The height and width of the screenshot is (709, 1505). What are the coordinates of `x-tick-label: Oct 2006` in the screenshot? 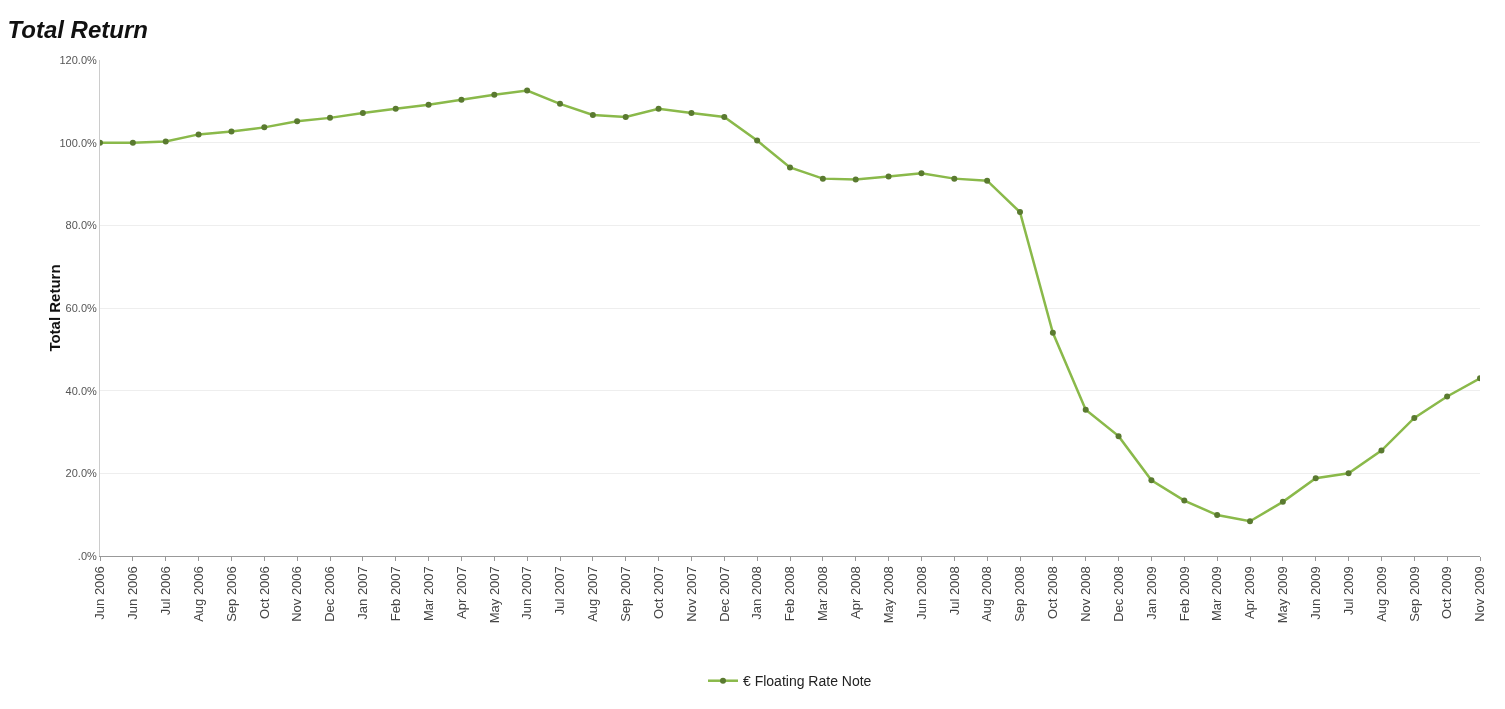 It's located at (264, 592).